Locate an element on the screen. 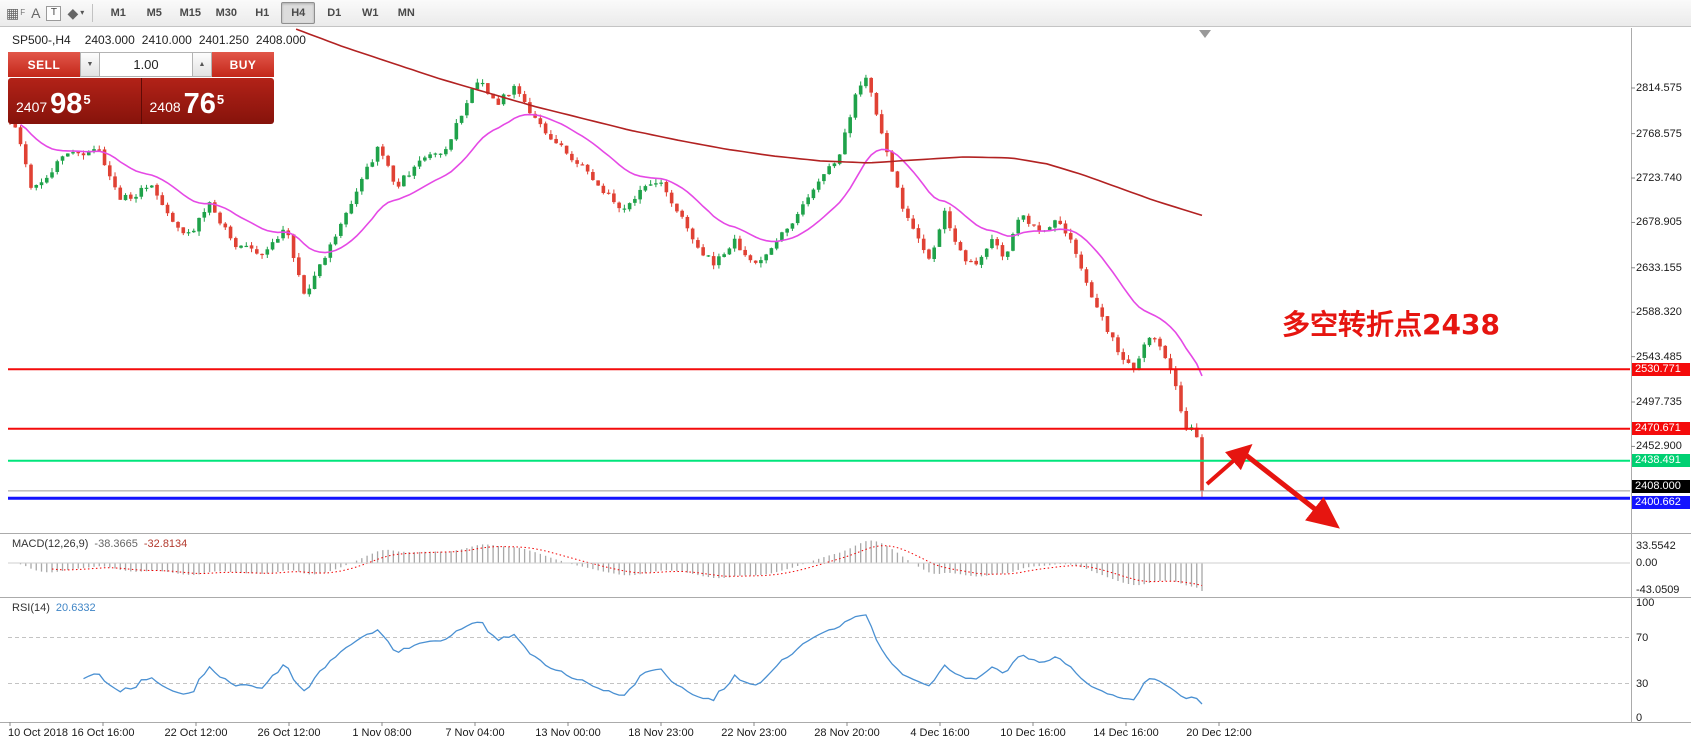 This screenshot has height=748, width=1691. shapes-tool-icon: ◆ ▾ is located at coordinates (76, 13).